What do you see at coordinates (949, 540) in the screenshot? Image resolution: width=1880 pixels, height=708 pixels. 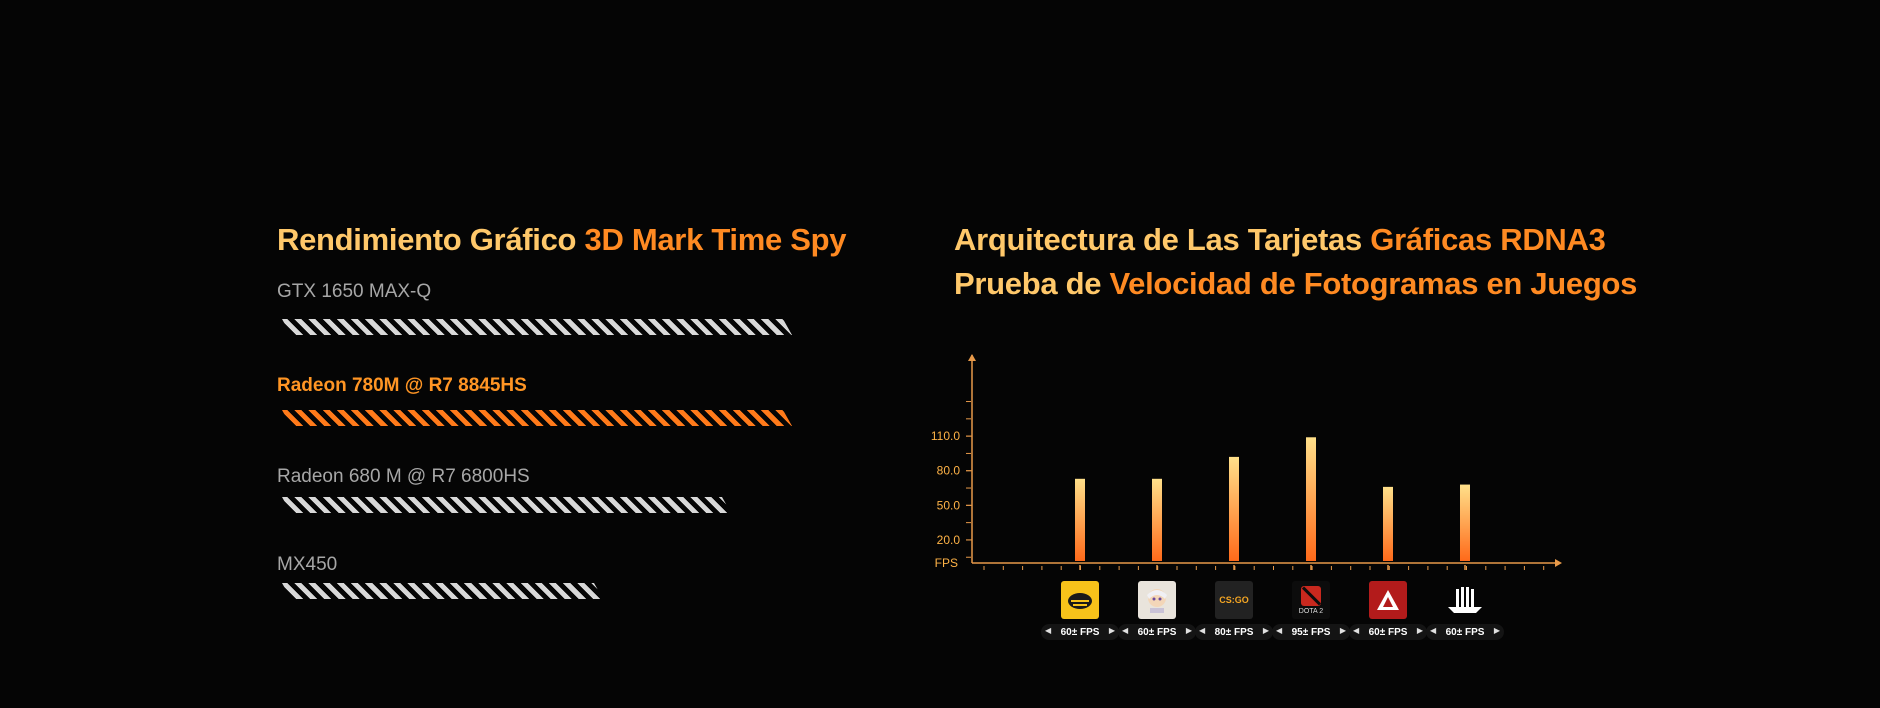 I see `y-tick-label: 20.0` at bounding box center [949, 540].